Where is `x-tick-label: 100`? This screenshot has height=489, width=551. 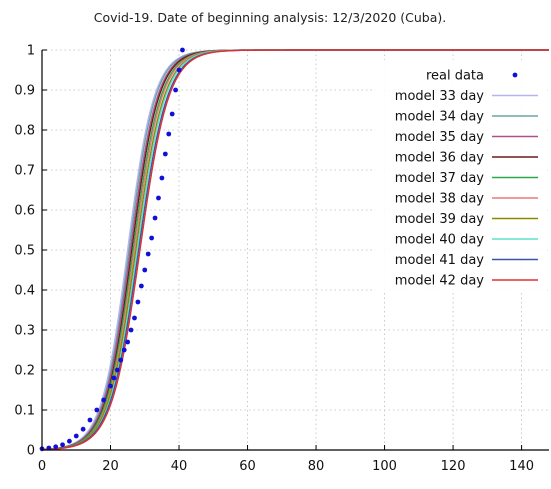 x-tick-label: 100 is located at coordinates (384, 466).